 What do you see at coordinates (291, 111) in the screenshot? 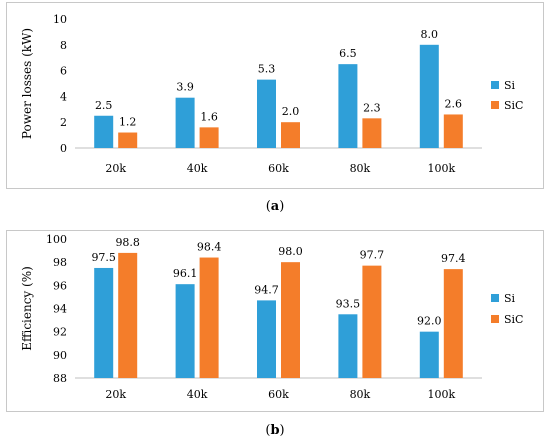
I see `data-label: 2.0` at bounding box center [291, 111].